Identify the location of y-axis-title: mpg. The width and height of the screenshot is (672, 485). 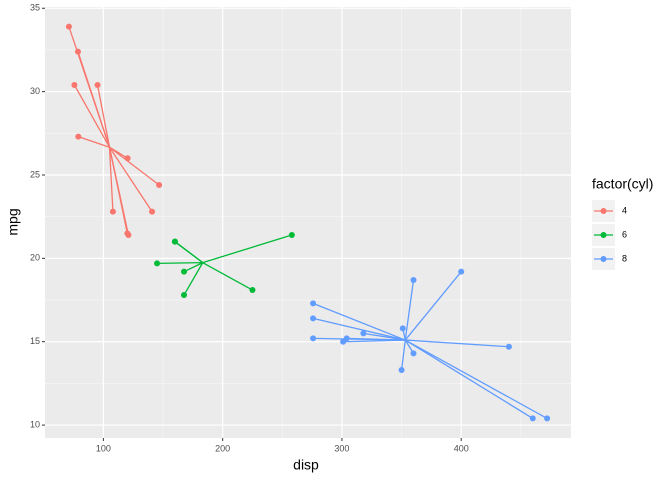
(13, 221).